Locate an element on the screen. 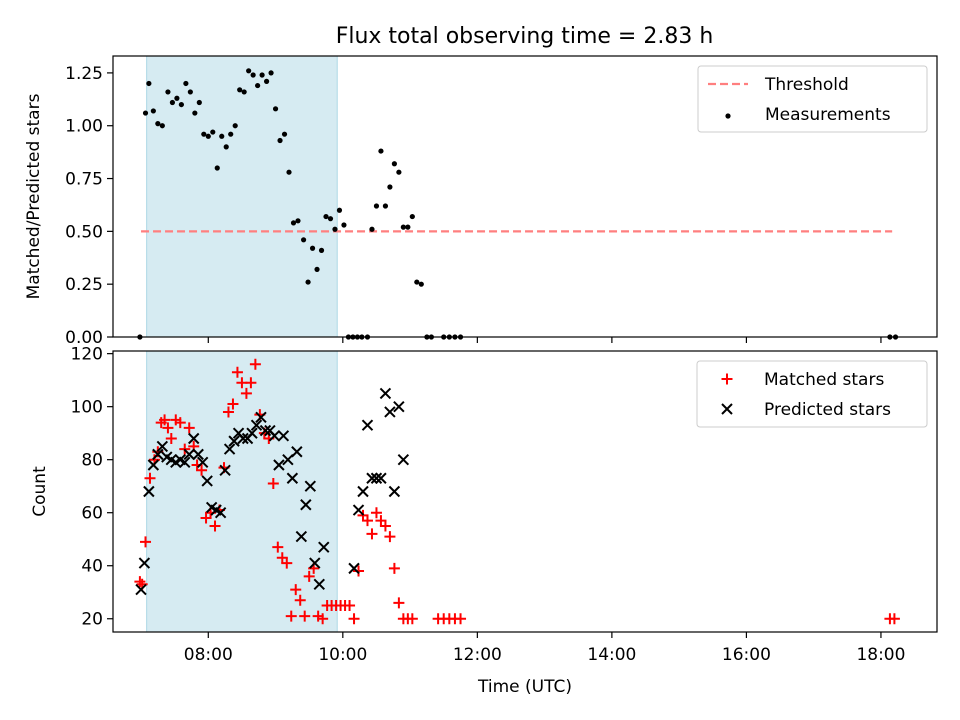 Image resolution: width=960 pixels, height=720 pixels. y-tick-label: 1.00 is located at coordinates (84, 127).